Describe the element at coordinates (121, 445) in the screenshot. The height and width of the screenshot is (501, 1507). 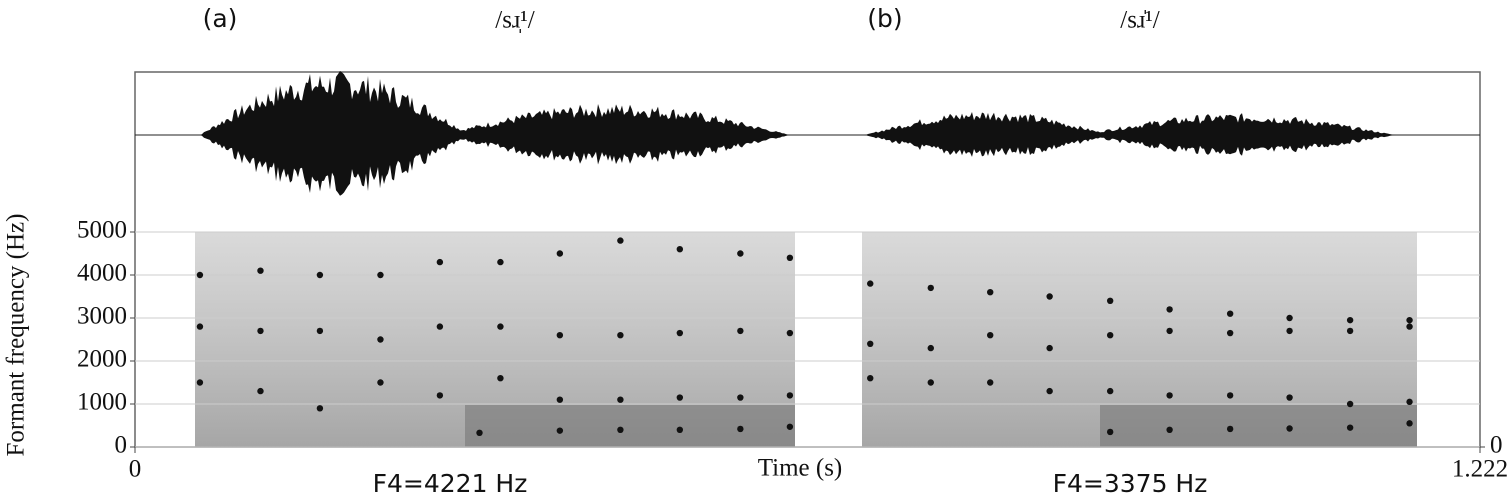
I see `y-tick-label: 0` at that location.